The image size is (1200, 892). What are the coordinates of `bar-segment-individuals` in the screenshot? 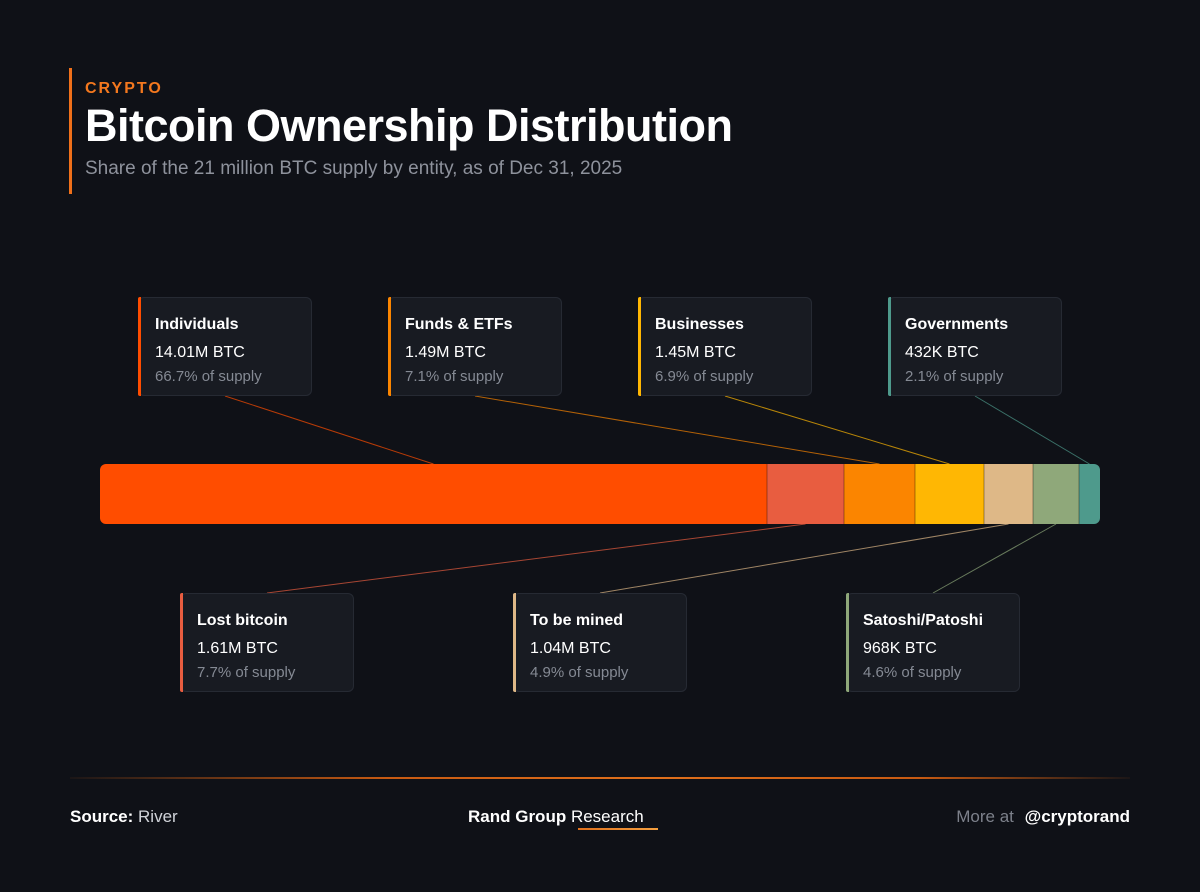 It's located at (433, 494).